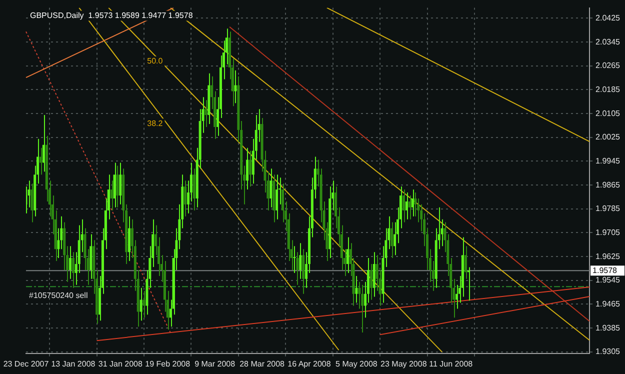 The height and width of the screenshot is (374, 625). Describe the element at coordinates (608, 303) in the screenshot. I see `y-tick-label: 1.9465` at that location.